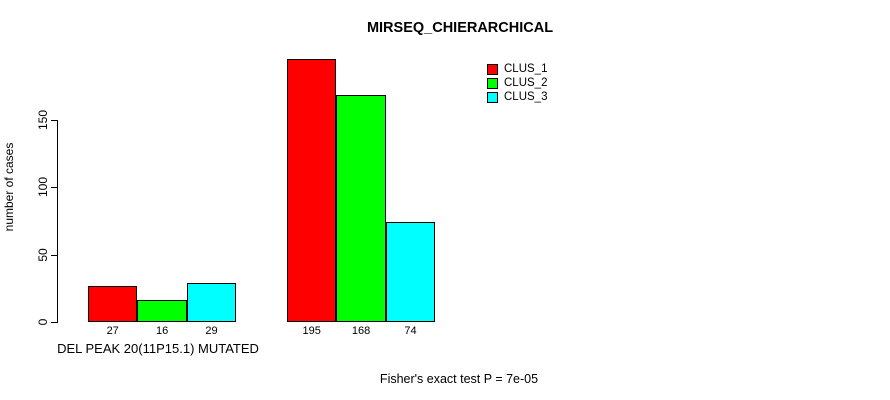  Describe the element at coordinates (526, 97) in the screenshot. I see `legend-label: CLUS_3` at that location.